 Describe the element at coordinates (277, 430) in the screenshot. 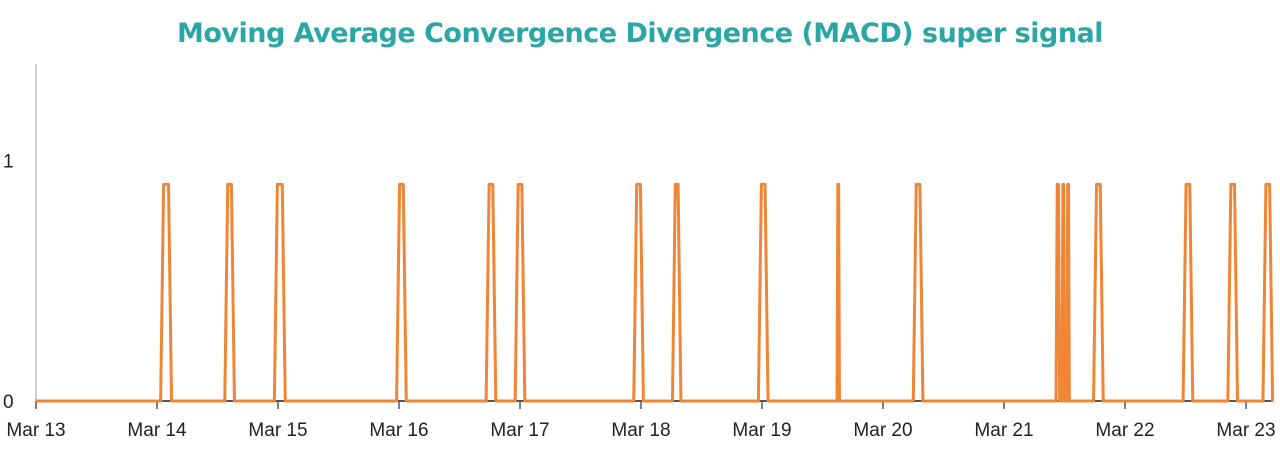

I see `x-tick-label: Mar 15` at that location.